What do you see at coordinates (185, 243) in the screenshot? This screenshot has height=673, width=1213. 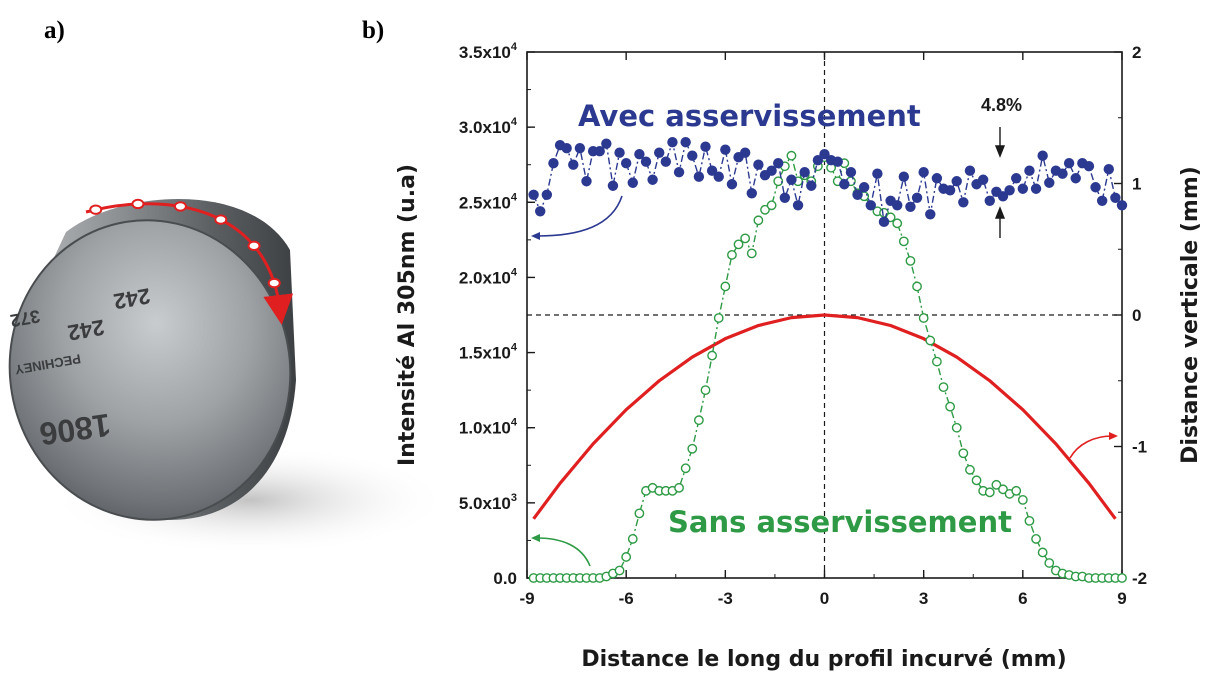 I see `sampling-markers` at bounding box center [185, 243].